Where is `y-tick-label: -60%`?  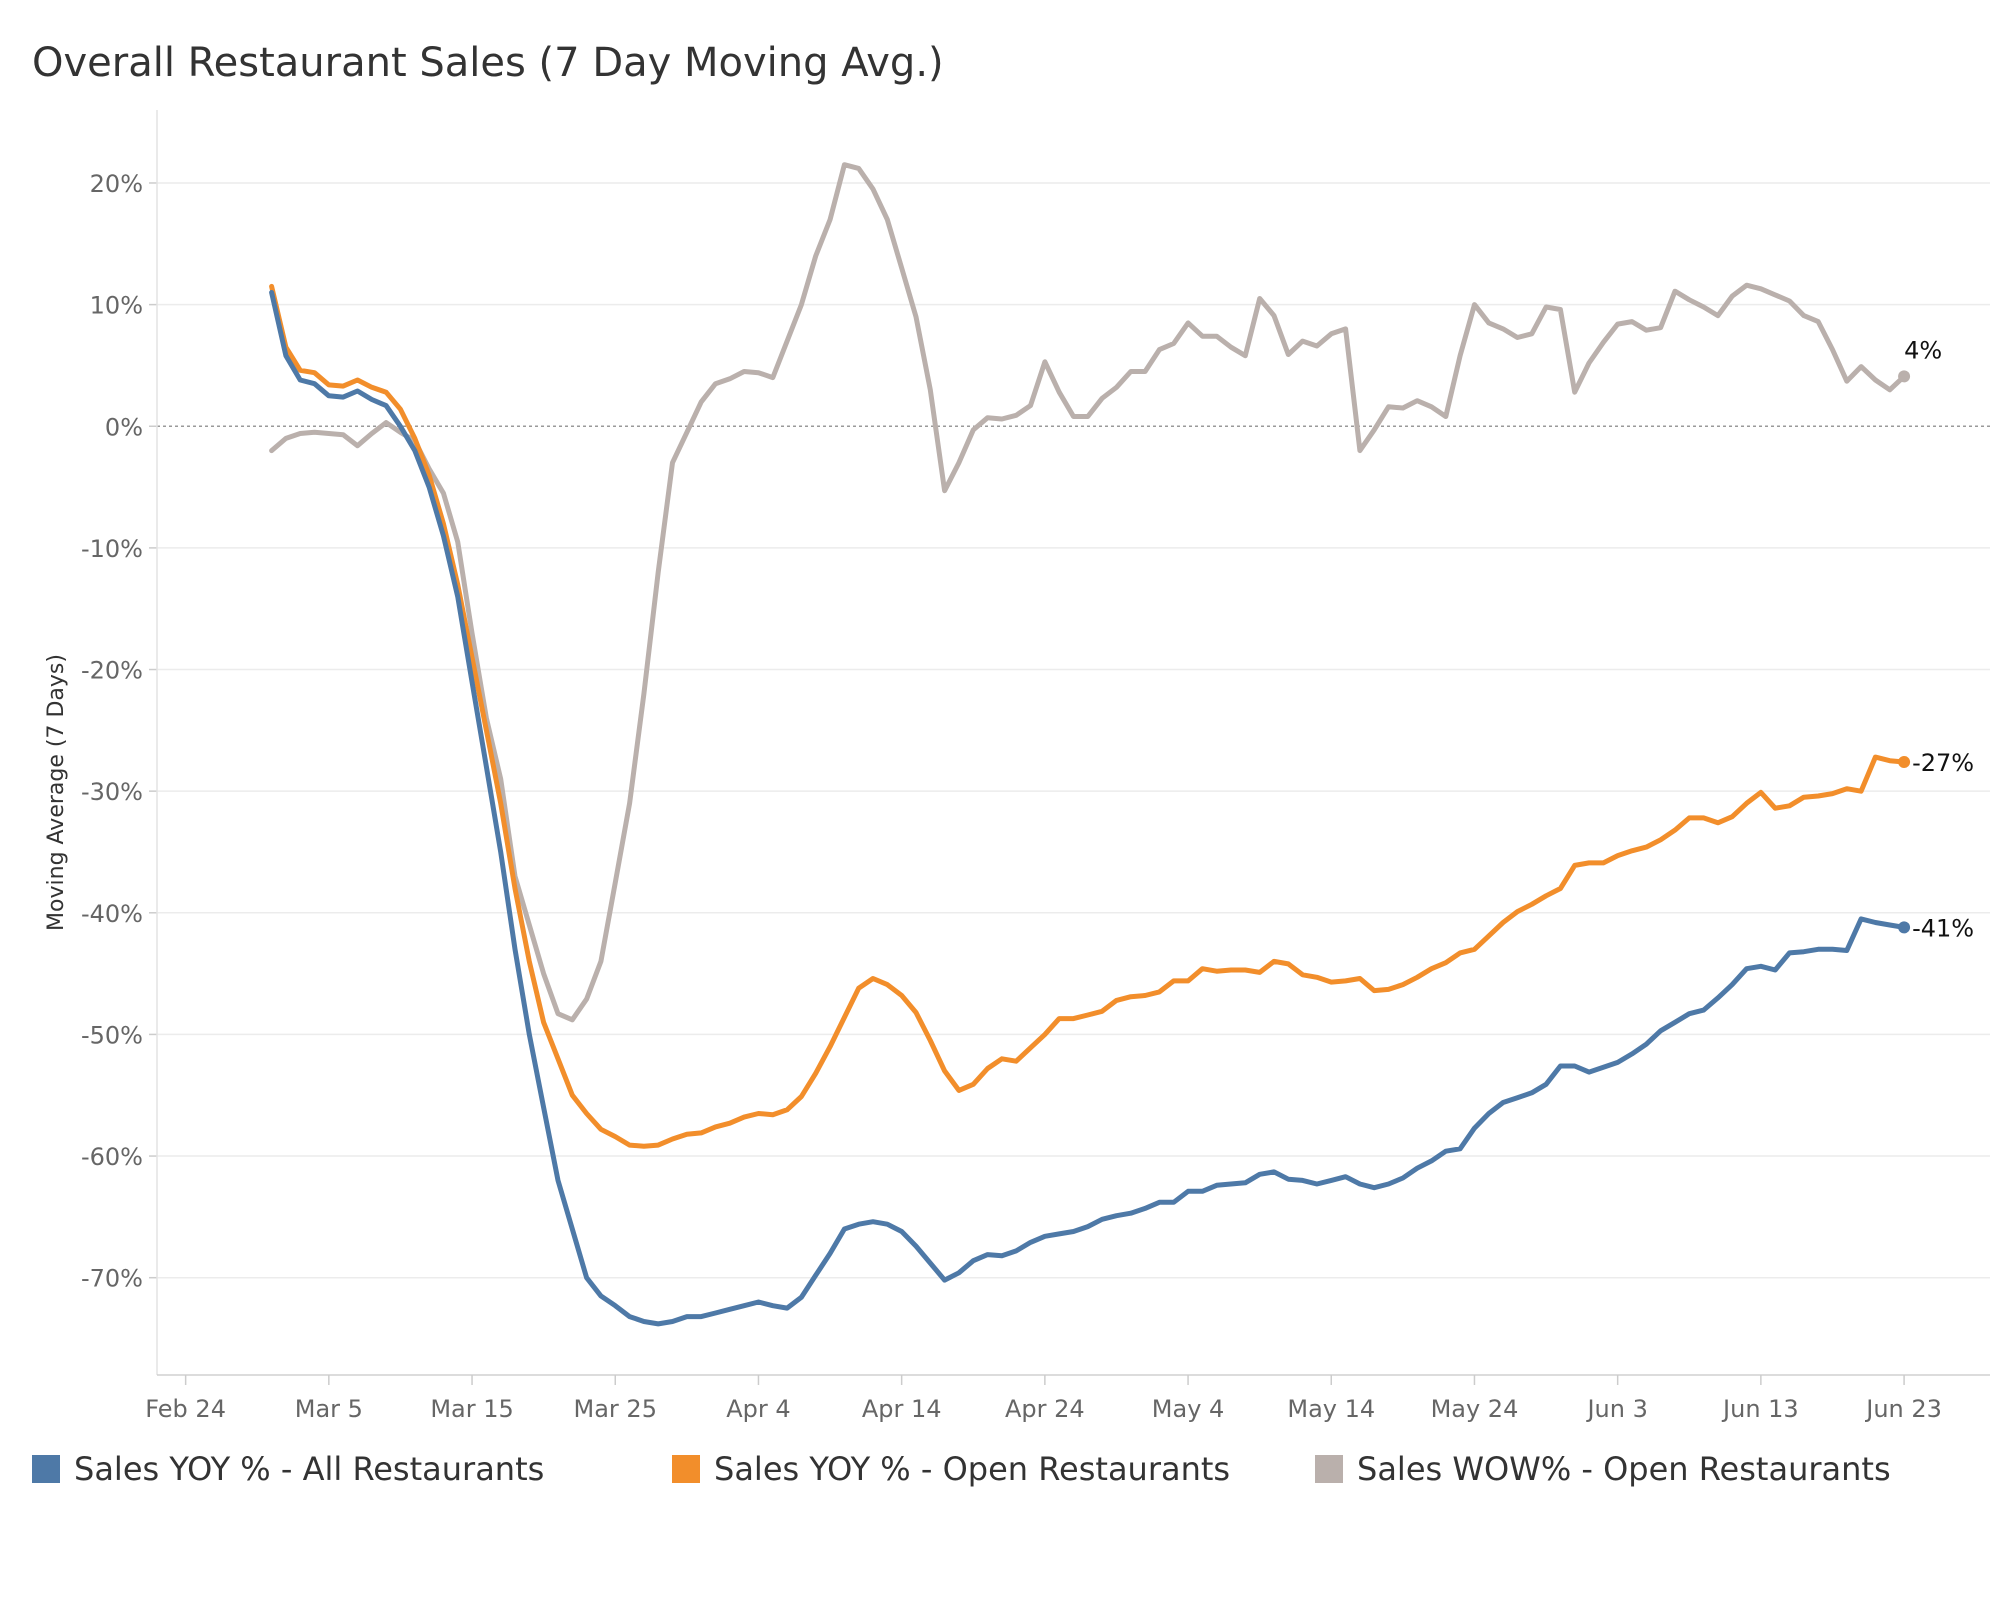 y-tick-label: -60% is located at coordinates (112, 1157).